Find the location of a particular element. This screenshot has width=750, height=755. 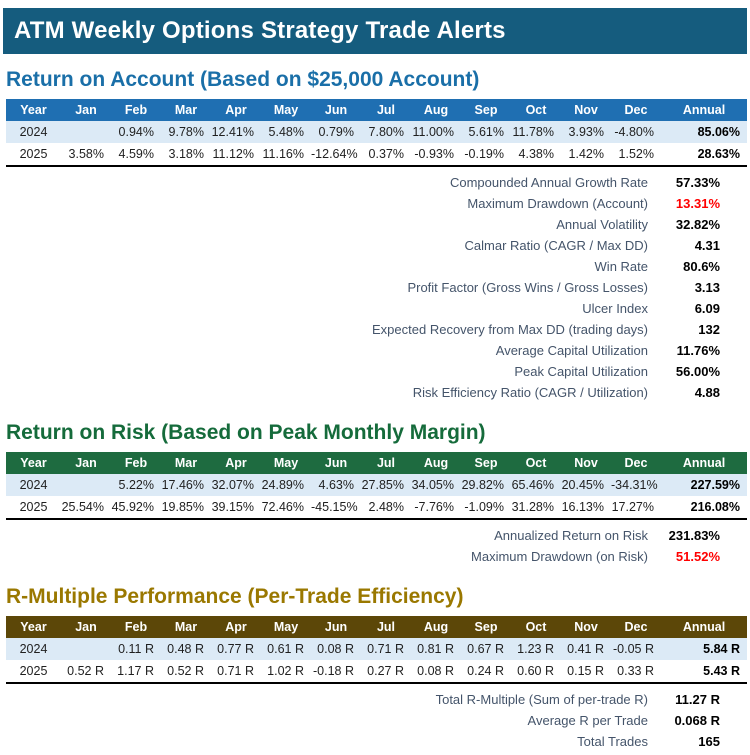

cell-jun: -12.64% is located at coordinates (334, 154).